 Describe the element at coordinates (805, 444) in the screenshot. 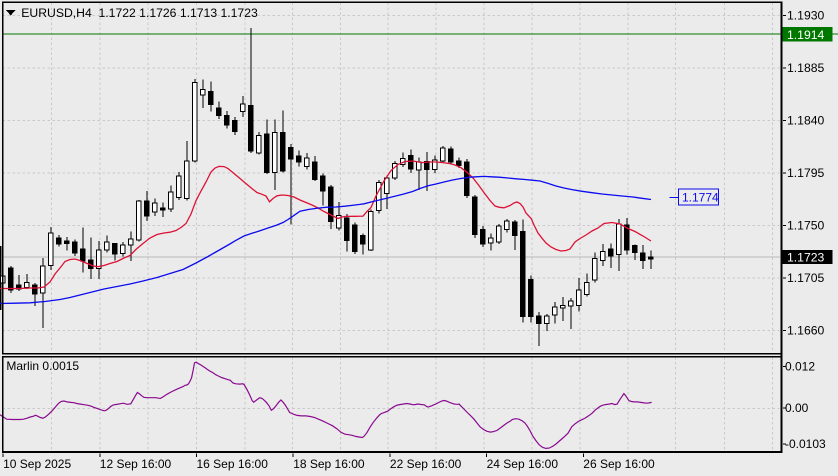

I see `svg-text: -0.0103` at that location.